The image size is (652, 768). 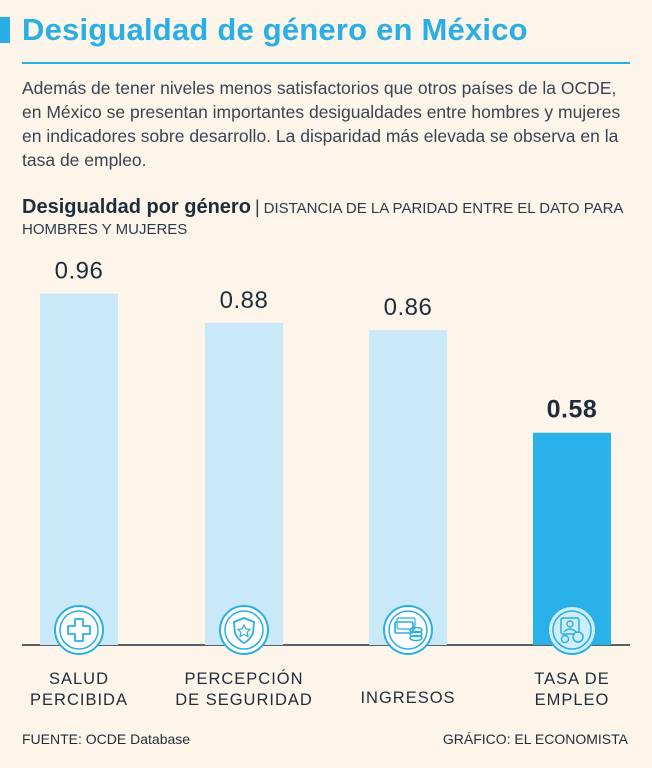 I want to click on bar-value-label-4: 0.58, so click(x=572, y=410).